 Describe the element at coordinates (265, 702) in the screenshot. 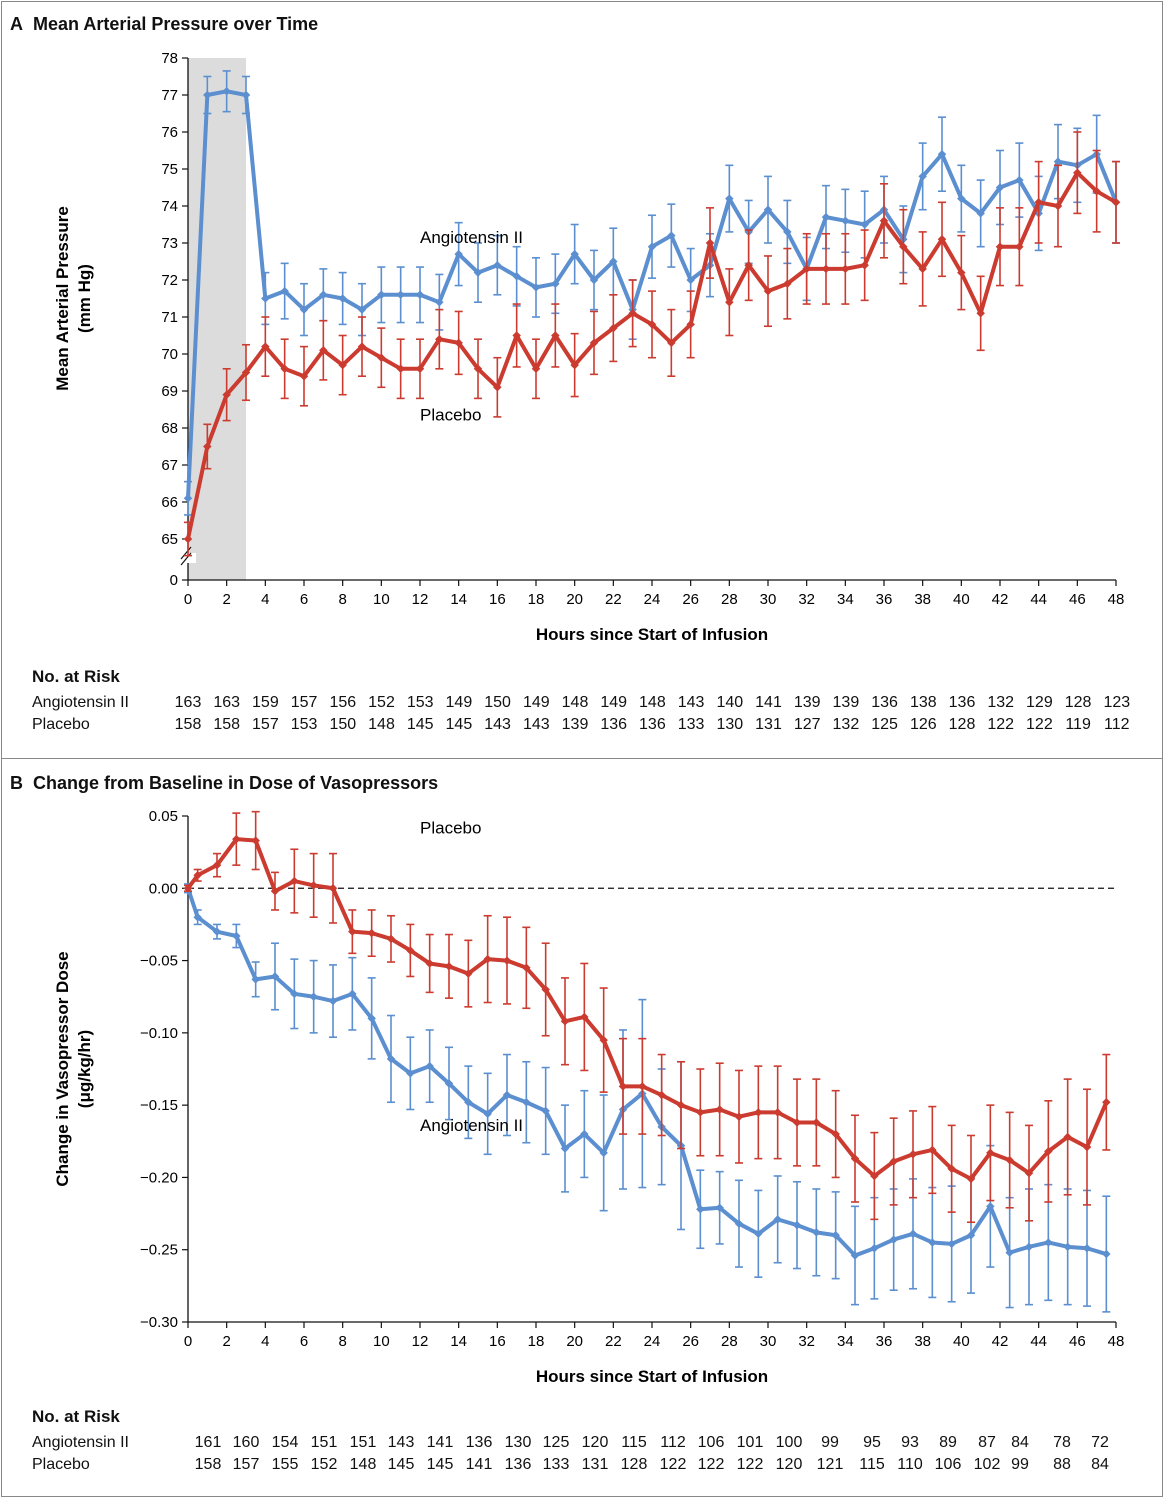

I see `risk-value: 159` at that location.